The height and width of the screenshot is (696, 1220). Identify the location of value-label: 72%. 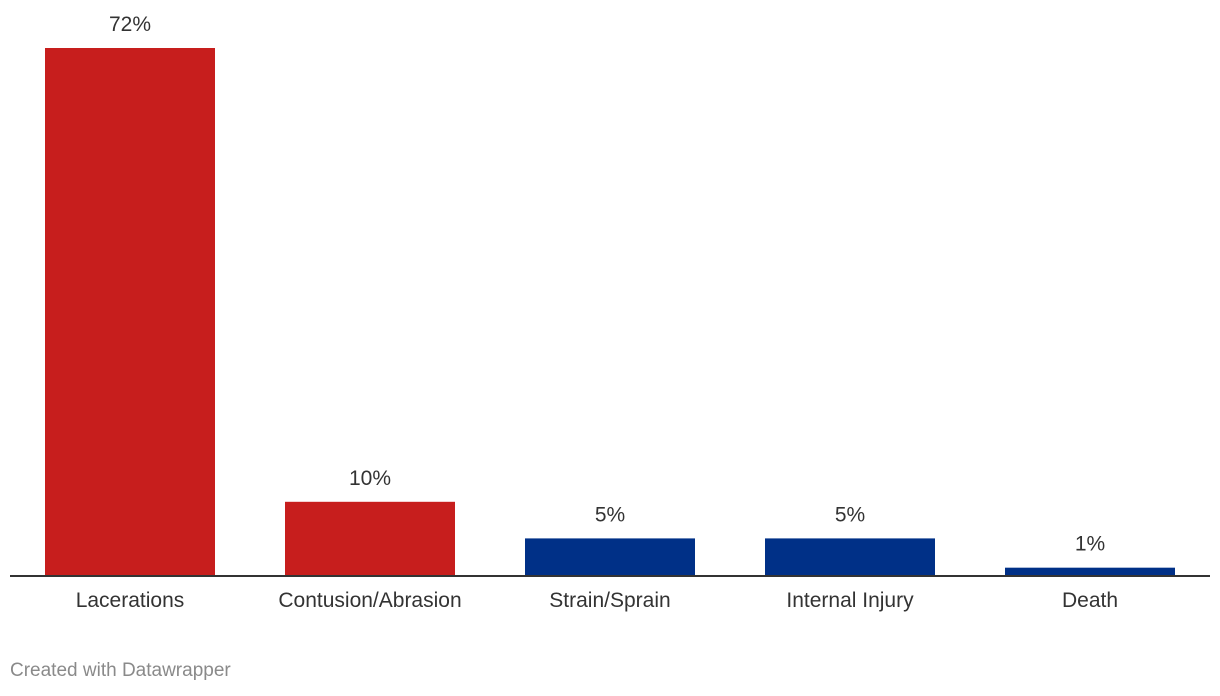
(130, 24).